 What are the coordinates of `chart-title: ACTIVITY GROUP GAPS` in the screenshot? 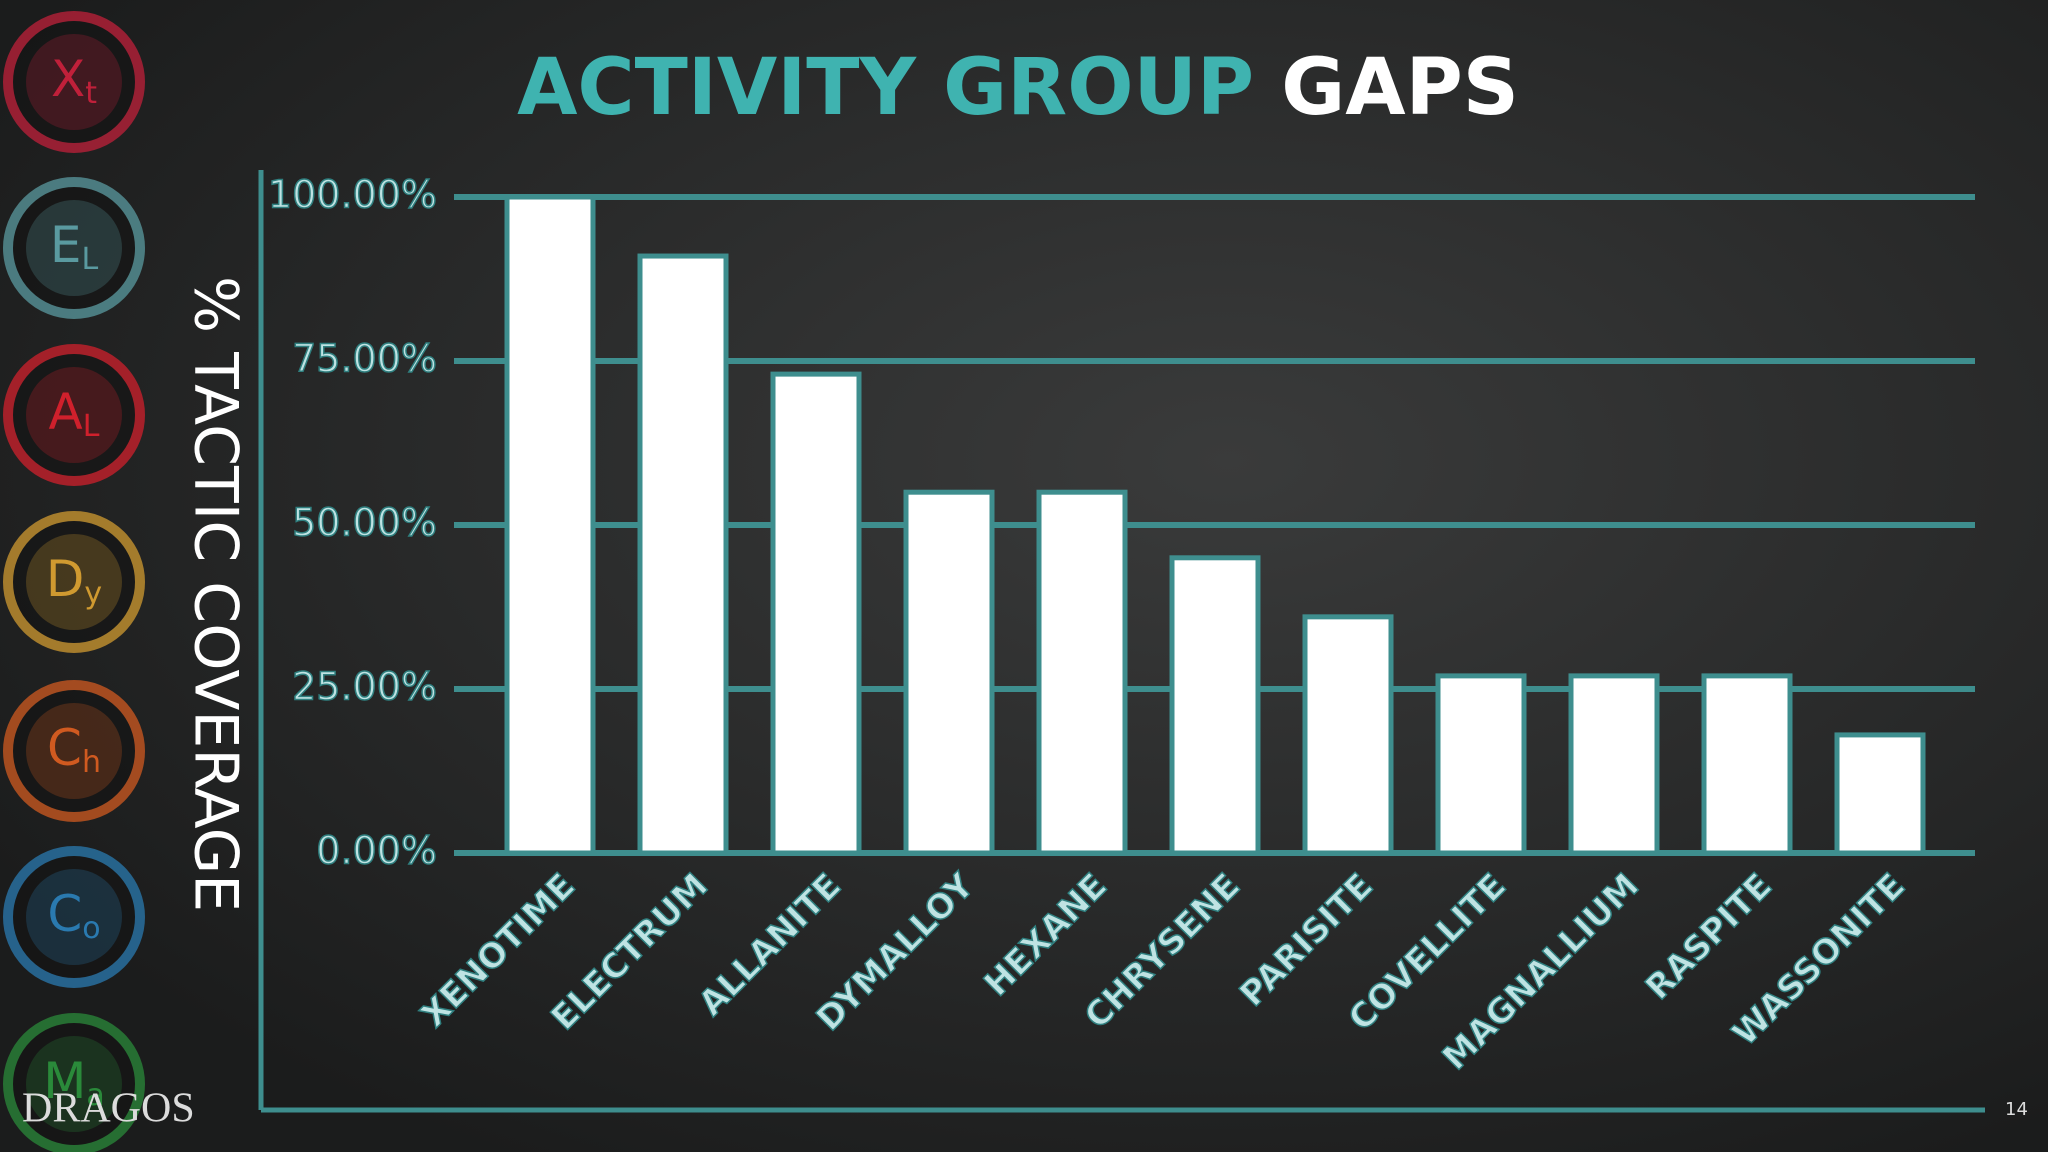 It's located at (1018, 88).